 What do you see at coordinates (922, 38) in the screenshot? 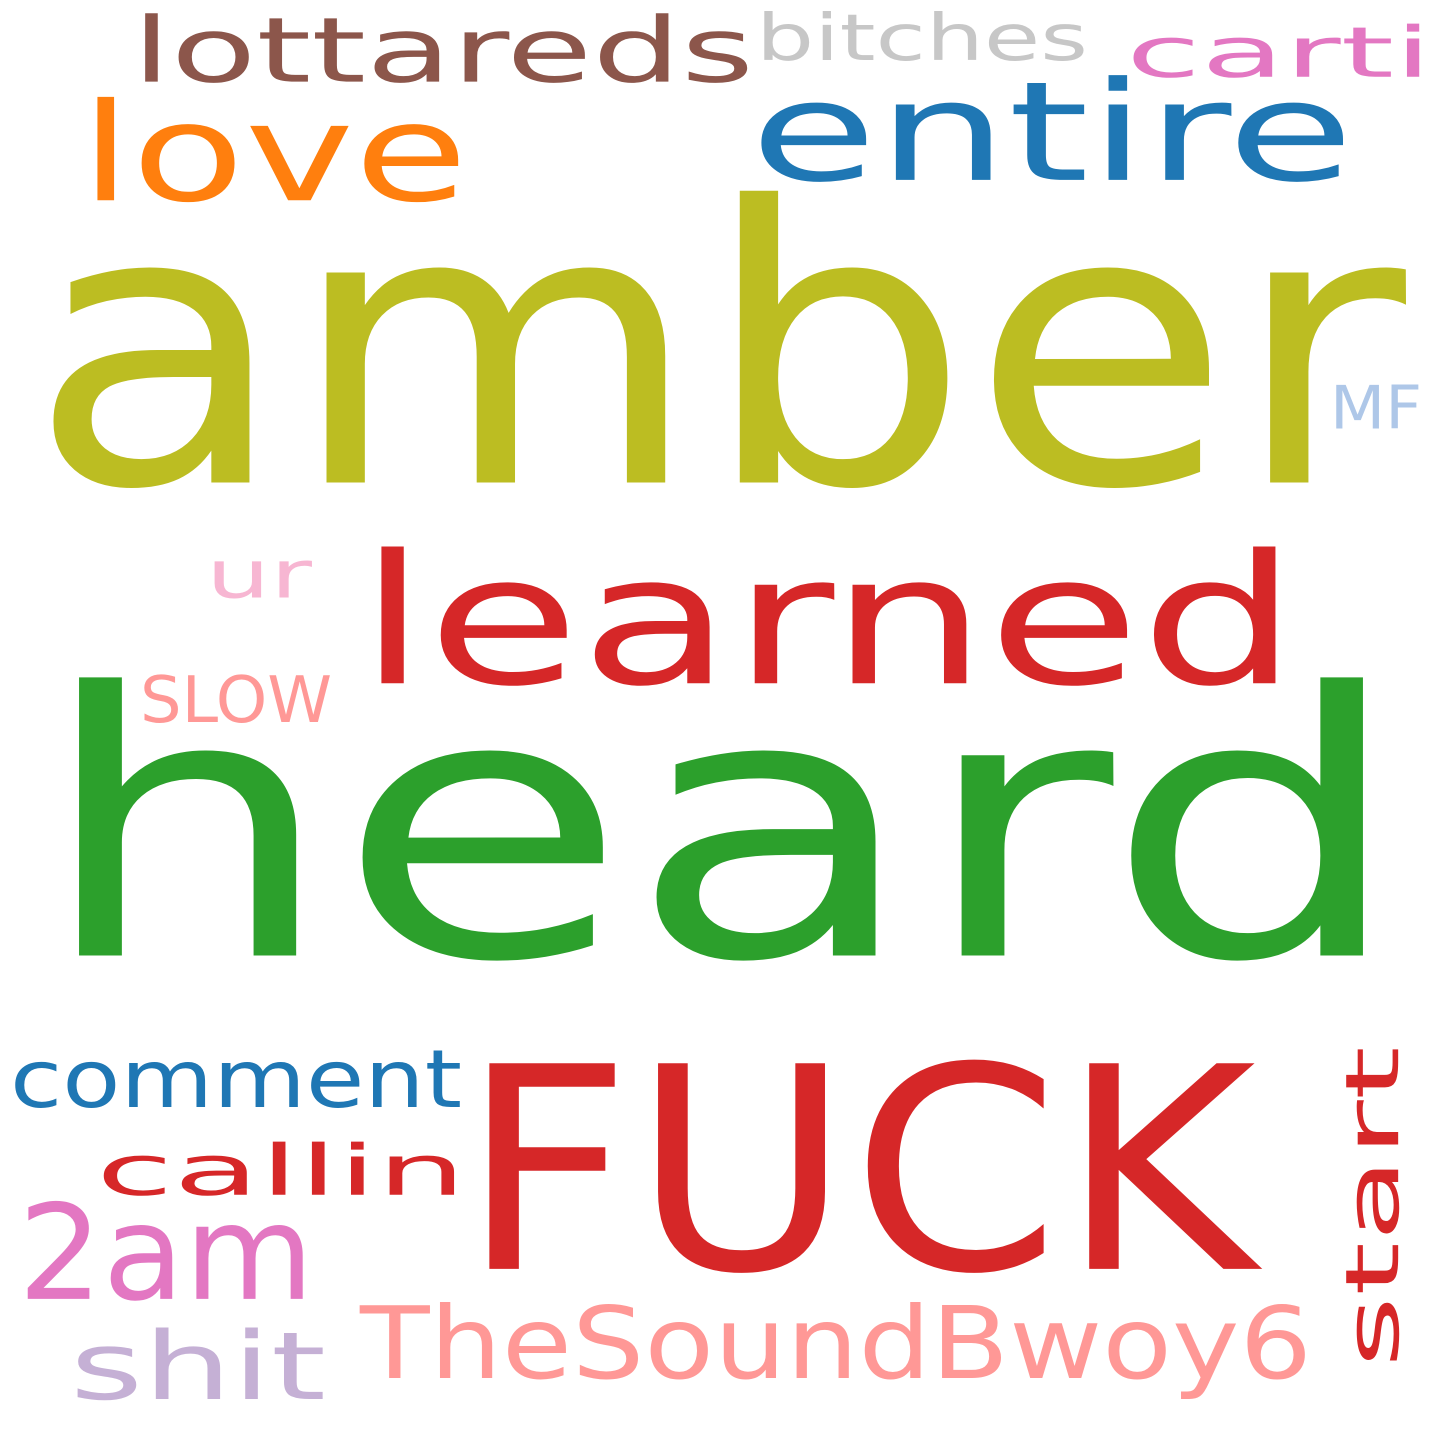
I see `word-bitches: bitches` at bounding box center [922, 38].